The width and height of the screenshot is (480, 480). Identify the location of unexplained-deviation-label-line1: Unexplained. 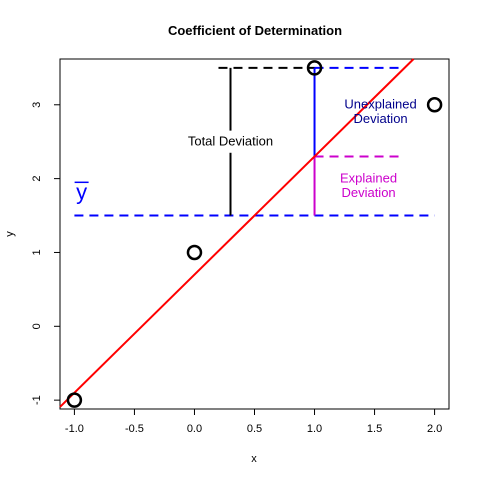
(380, 103).